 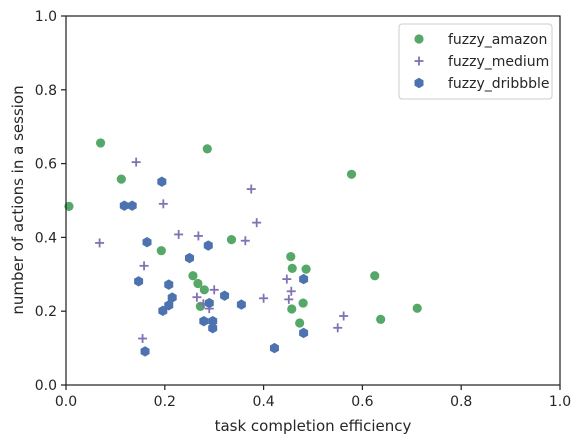 I want to click on y-axis-label: number of actions in a session, so click(x=18, y=199).